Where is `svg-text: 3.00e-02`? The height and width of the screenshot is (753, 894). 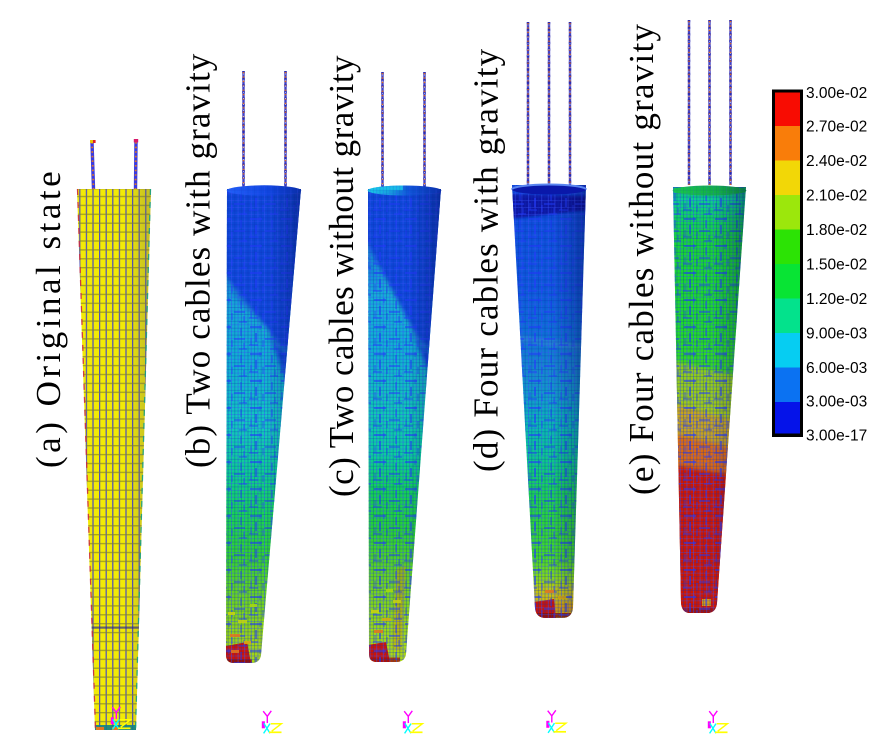
svg-text: 3.00e-02 is located at coordinates (836, 93).